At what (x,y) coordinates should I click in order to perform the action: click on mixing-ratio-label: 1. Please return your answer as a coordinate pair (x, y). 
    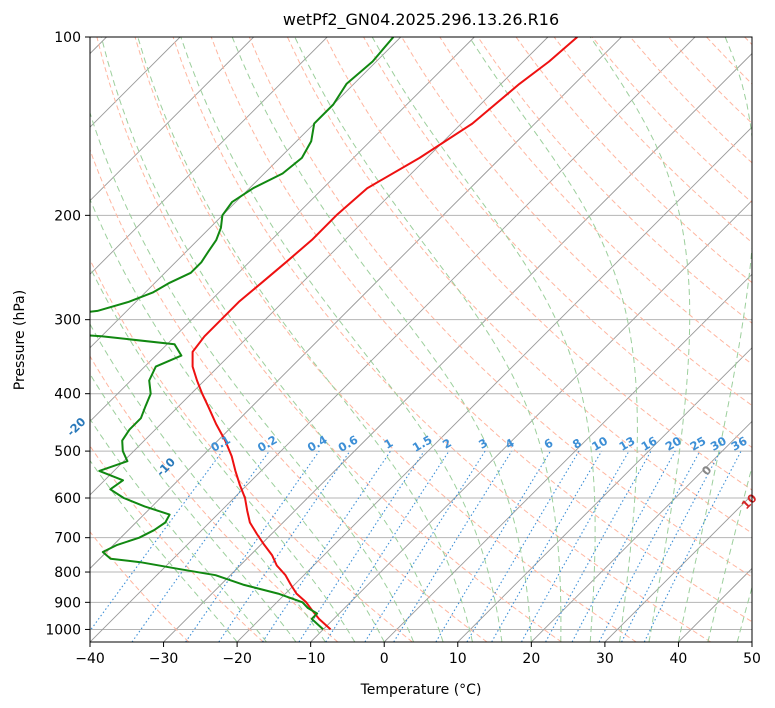
    Looking at the image, I should click on (389, 444).